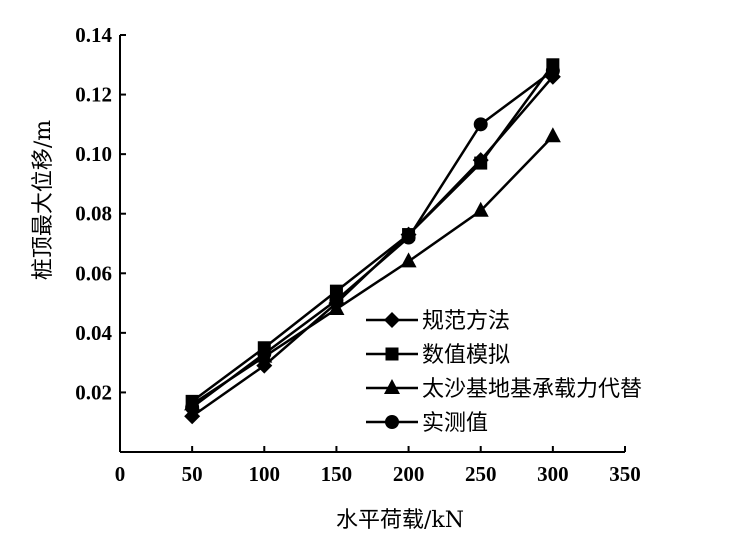  What do you see at coordinates (553, 474) in the screenshot?
I see `x-tick-label: 300` at bounding box center [553, 474].